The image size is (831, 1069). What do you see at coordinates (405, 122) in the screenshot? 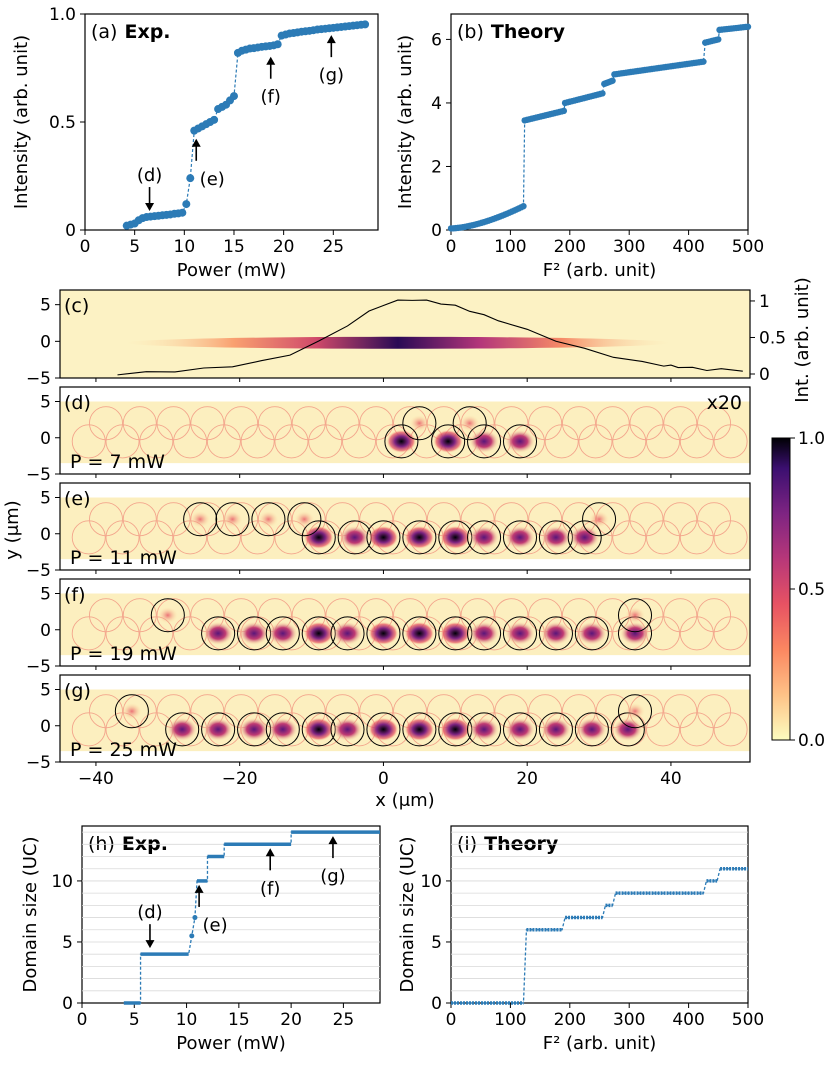
I see `y-axis-label: Intensity (arb. unit)` at bounding box center [405, 122].